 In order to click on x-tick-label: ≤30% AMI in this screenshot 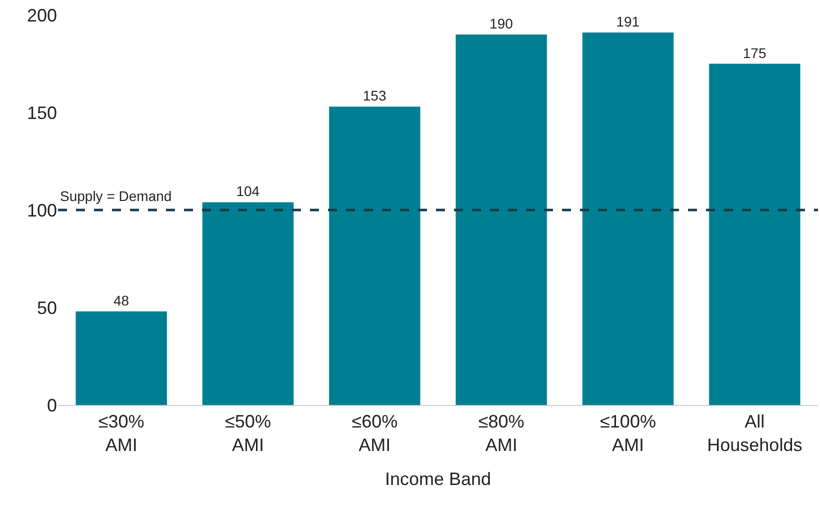, I will do `click(121, 433)`.